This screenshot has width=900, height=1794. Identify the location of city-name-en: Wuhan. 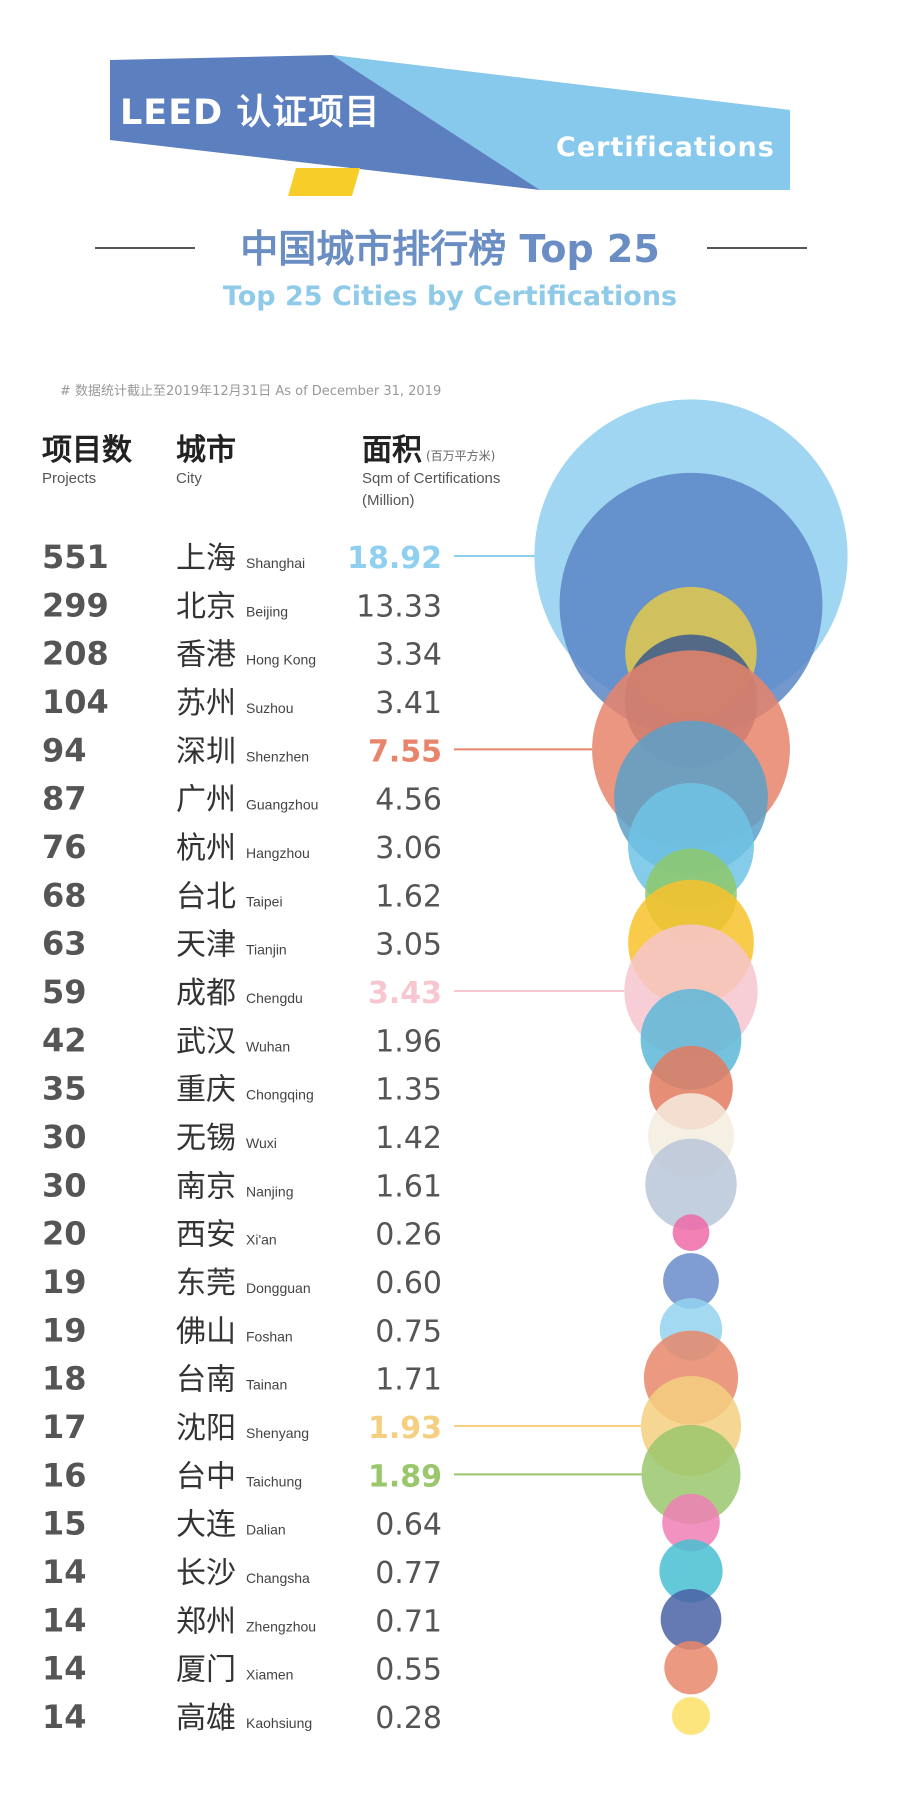
(268, 1046).